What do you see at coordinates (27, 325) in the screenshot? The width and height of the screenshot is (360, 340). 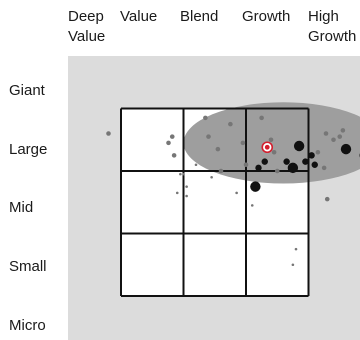 I see `row-label-micro: Micro` at bounding box center [27, 325].